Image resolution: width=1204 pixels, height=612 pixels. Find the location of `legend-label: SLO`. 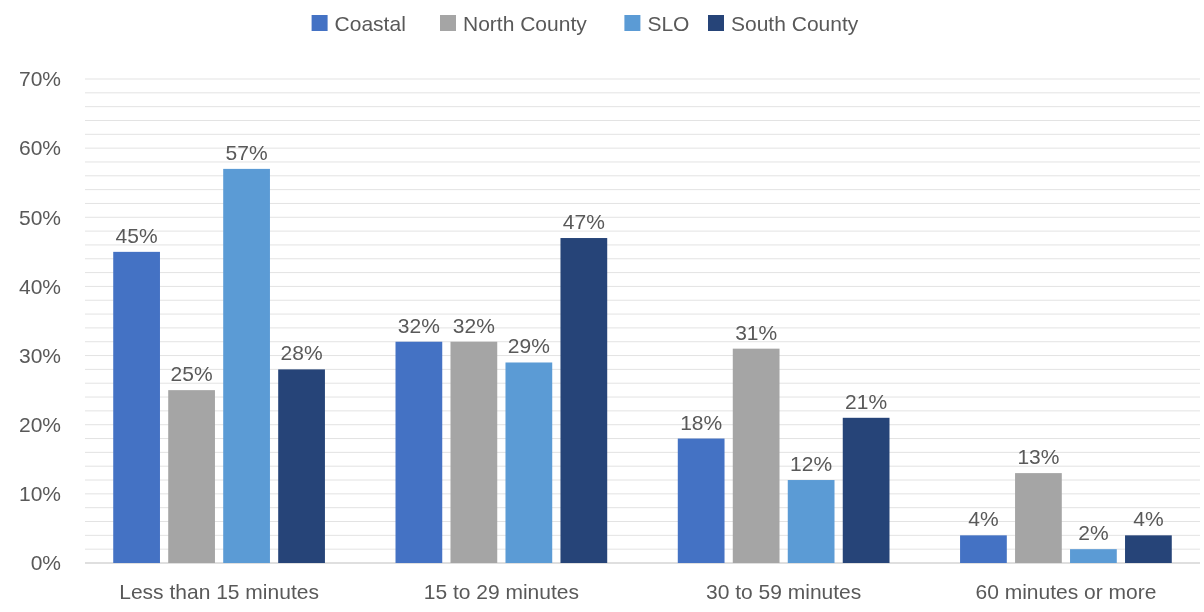

legend-label: SLO is located at coordinates (668, 24).